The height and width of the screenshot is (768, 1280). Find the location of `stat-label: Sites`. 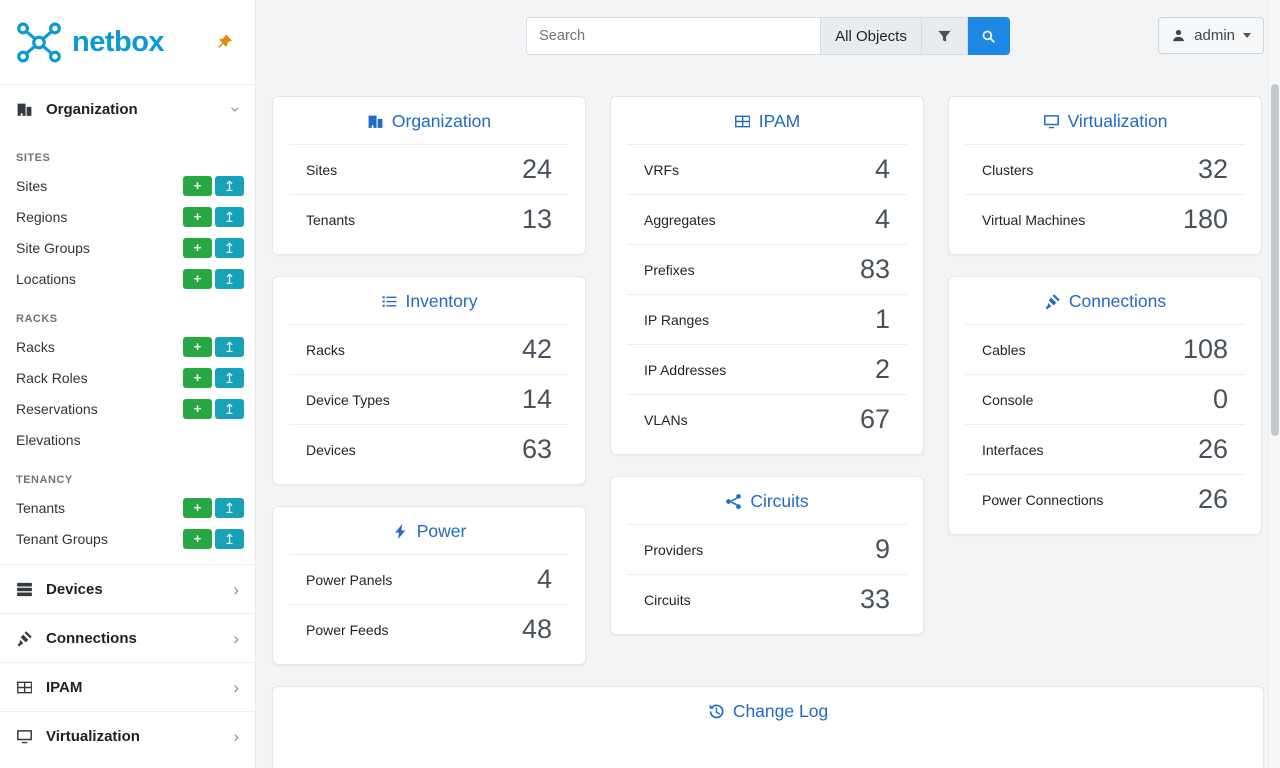

stat-label: Sites is located at coordinates (322, 169).